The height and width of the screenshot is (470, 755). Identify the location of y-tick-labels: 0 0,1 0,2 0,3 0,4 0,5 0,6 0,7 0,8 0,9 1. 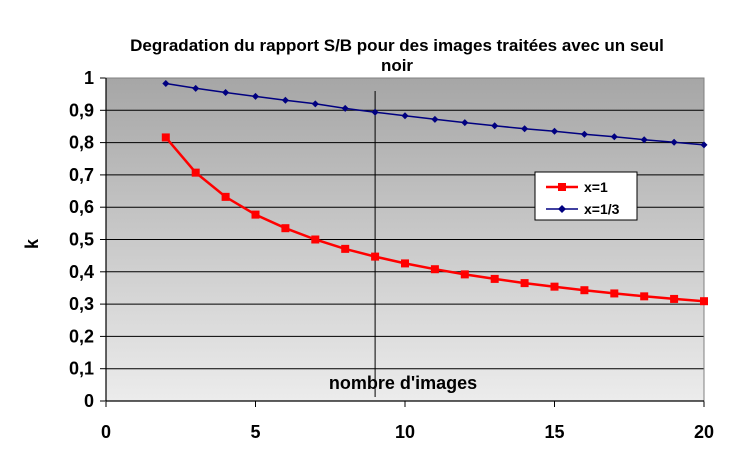
(81, 239).